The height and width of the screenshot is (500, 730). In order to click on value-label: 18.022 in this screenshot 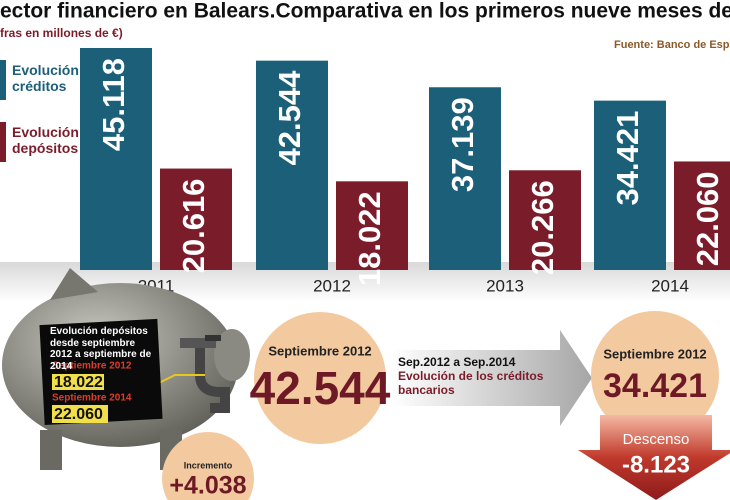, I will do `click(369, 238)`.